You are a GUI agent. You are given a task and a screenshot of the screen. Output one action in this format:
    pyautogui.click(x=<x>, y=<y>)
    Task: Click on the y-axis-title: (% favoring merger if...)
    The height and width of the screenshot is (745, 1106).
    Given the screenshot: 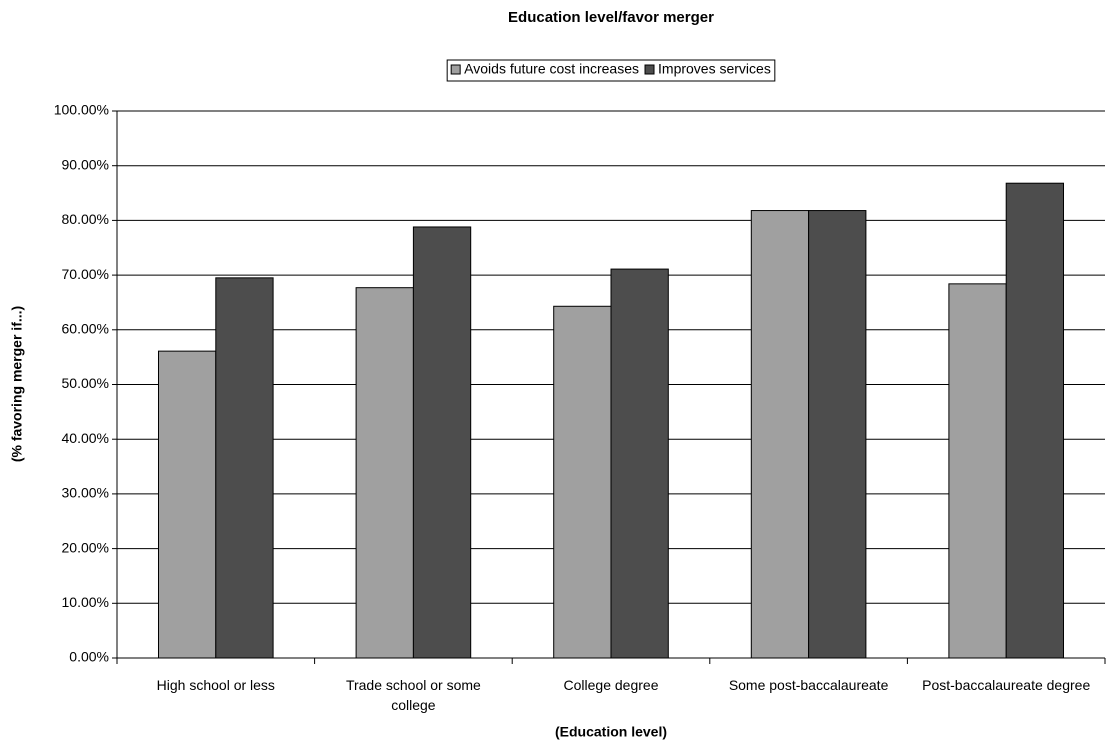 What is the action you would take?
    pyautogui.click(x=17, y=384)
    